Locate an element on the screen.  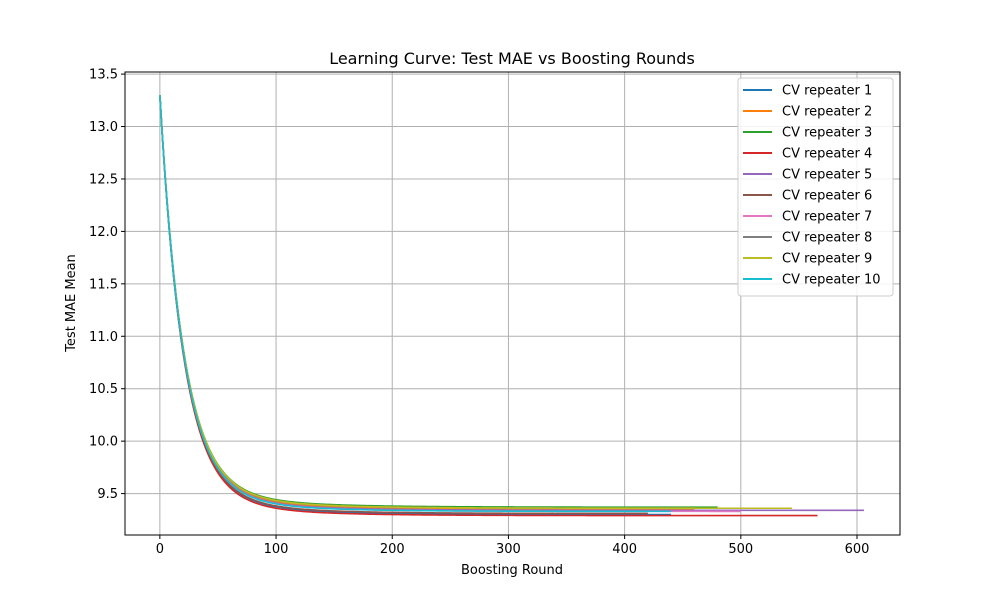
y-tick-label: 10.0 is located at coordinates (103, 442).